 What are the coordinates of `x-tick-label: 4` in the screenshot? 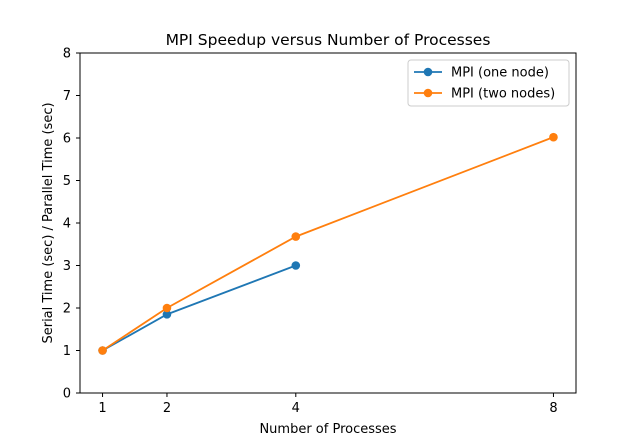 It's located at (296, 408).